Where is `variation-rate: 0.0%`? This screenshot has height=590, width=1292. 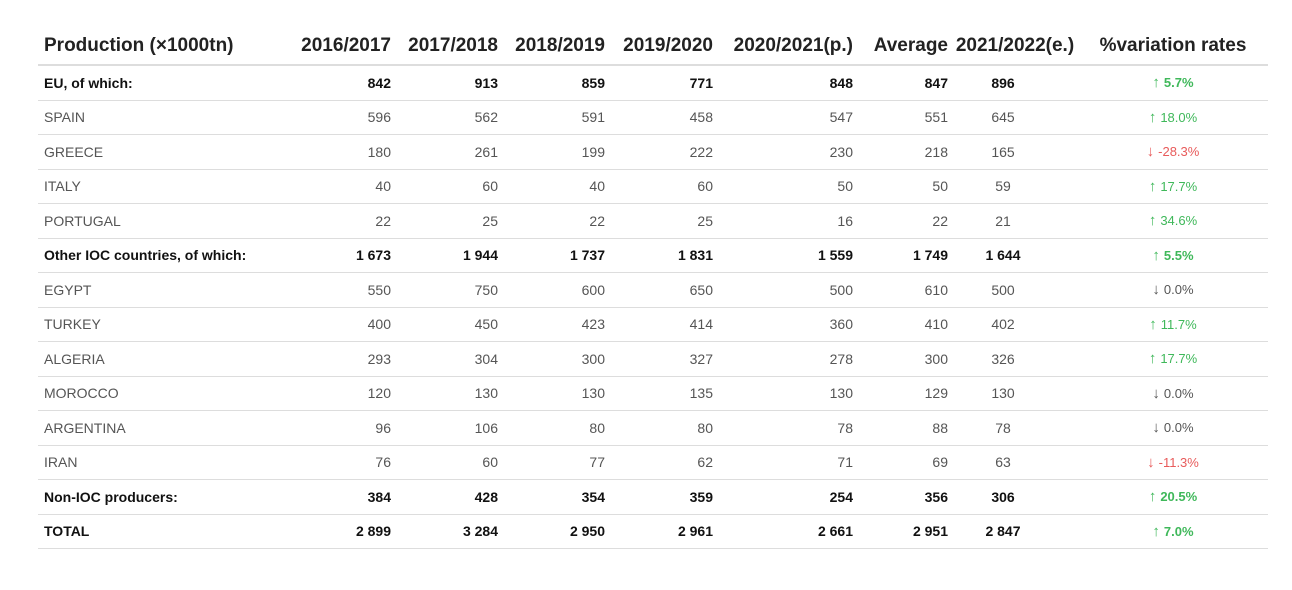
variation-rate: 0.0% is located at coordinates (1178, 428).